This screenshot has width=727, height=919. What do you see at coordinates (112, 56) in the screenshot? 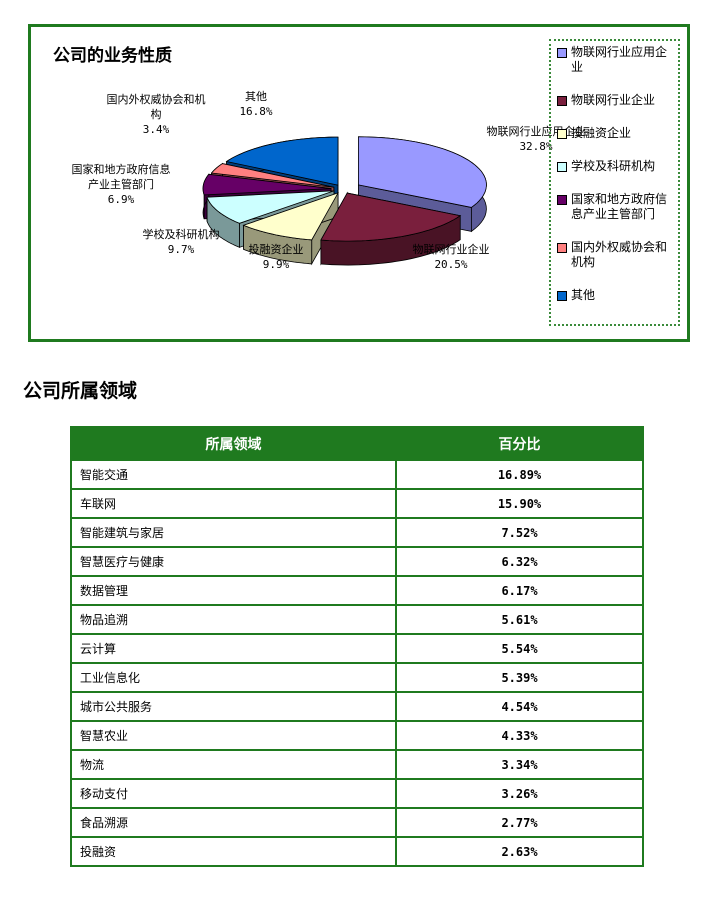
I see `chart-title: 公司的业务性质` at bounding box center [112, 56].